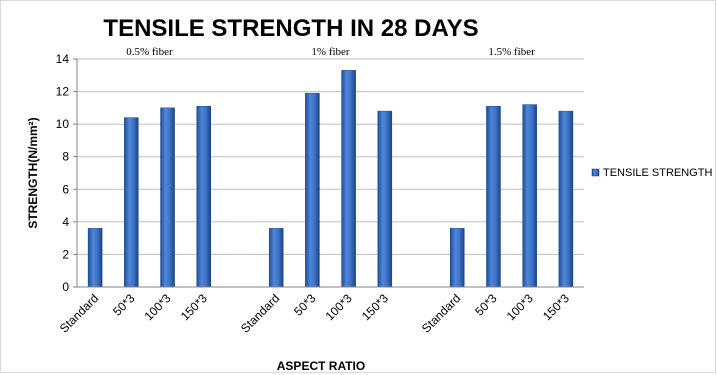 This screenshot has width=717, height=375. What do you see at coordinates (66, 173) in the screenshot?
I see `y-tick-labels: 0 2 4 6 8 10 12 14` at bounding box center [66, 173].